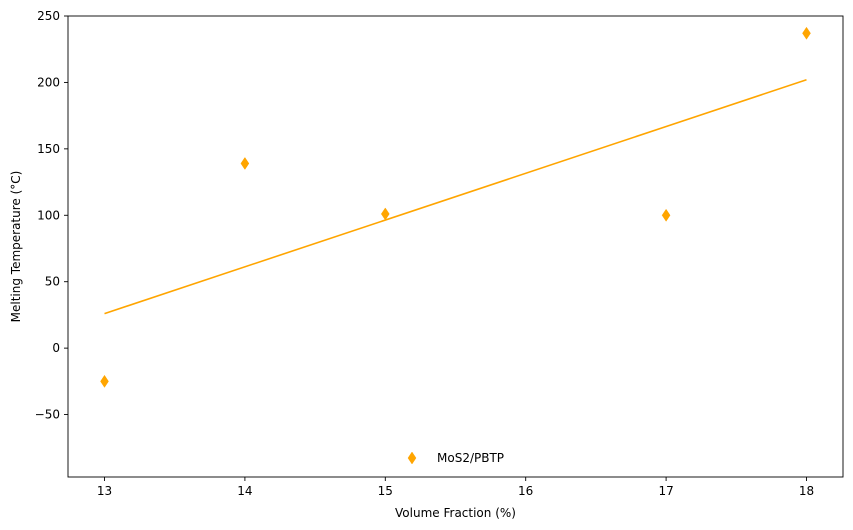 Image resolution: width=853 pixels, height=530 pixels. What do you see at coordinates (525, 491) in the screenshot?
I see `x-tick-label: 16` at bounding box center [525, 491].